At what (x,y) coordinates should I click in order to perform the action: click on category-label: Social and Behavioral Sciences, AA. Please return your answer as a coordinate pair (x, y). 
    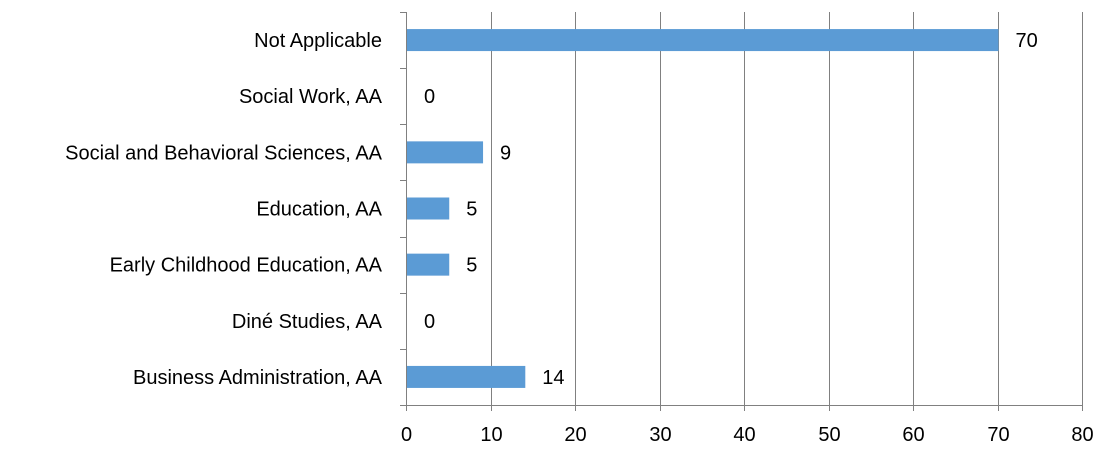
    Looking at the image, I should click on (224, 153).